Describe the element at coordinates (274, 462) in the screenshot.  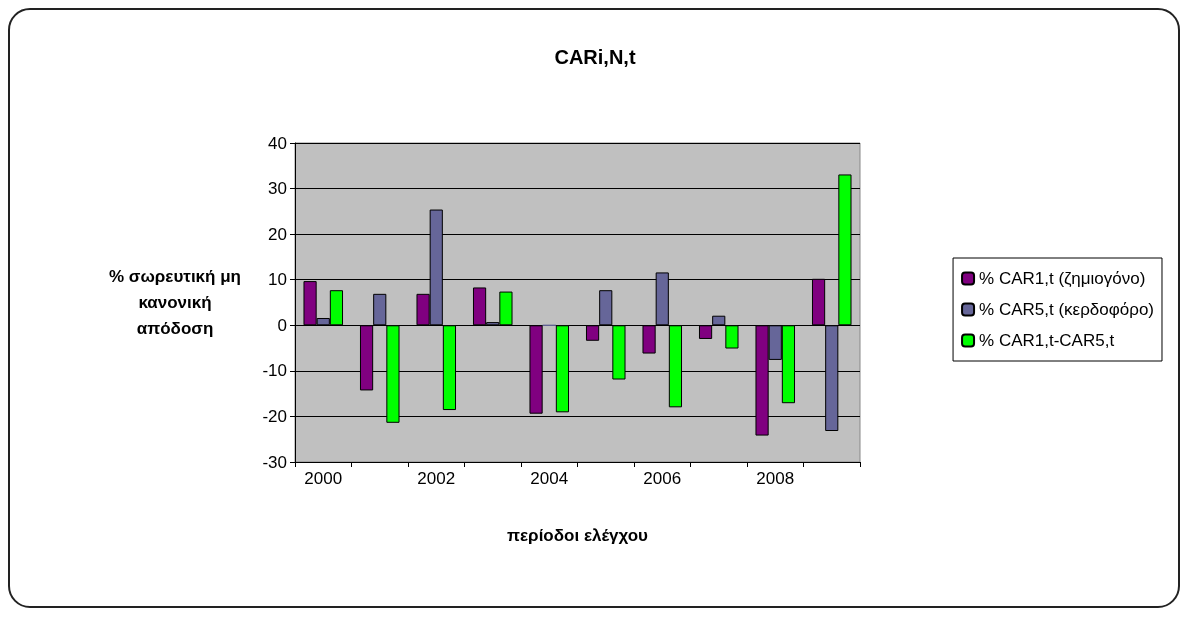
I see `y-tick-label: -30` at that location.